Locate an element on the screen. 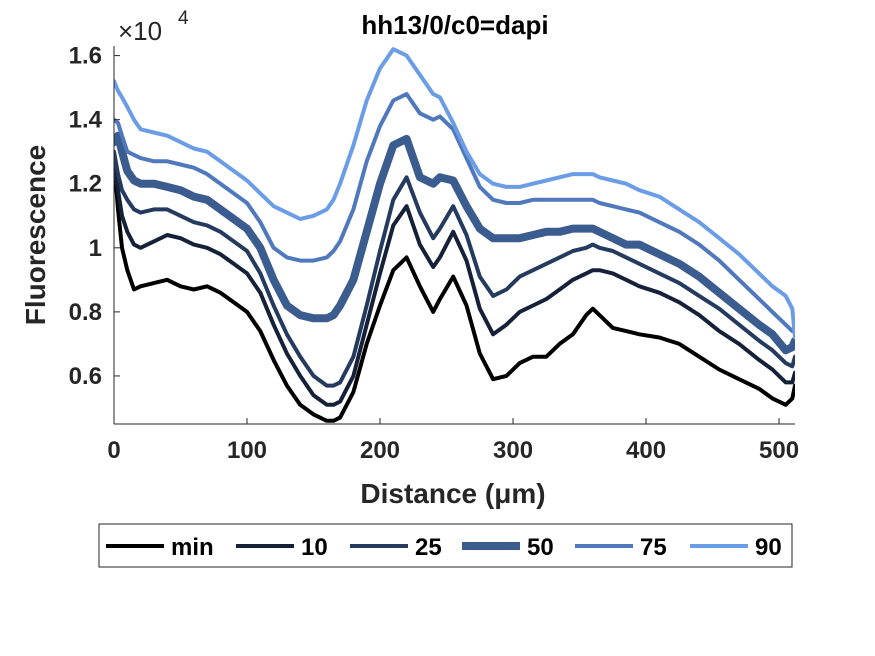 This screenshot has width=875, height=656. legend-label: 25 is located at coordinates (428, 547).